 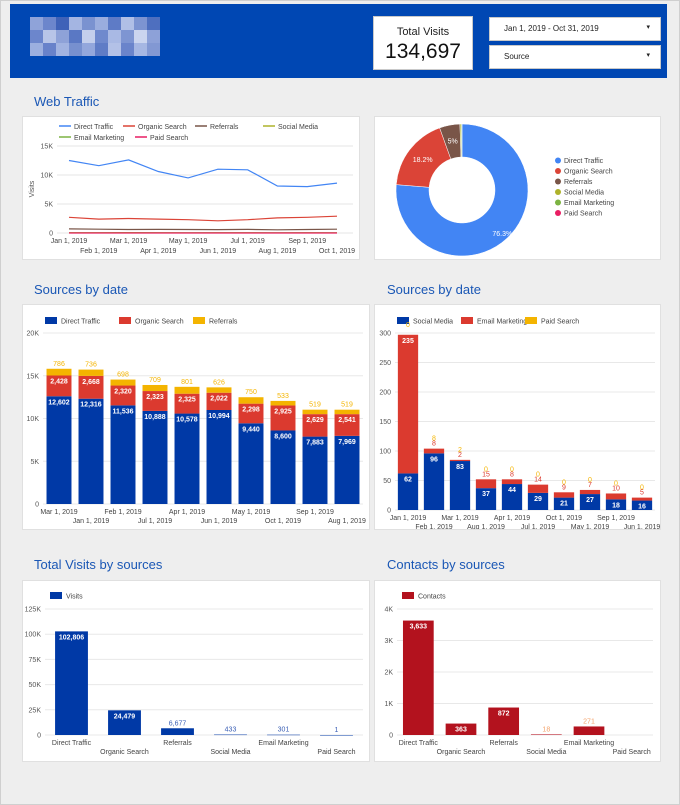 What do you see at coordinates (35, 660) in the screenshot?
I see `y-tick-label: 75K` at bounding box center [35, 660].